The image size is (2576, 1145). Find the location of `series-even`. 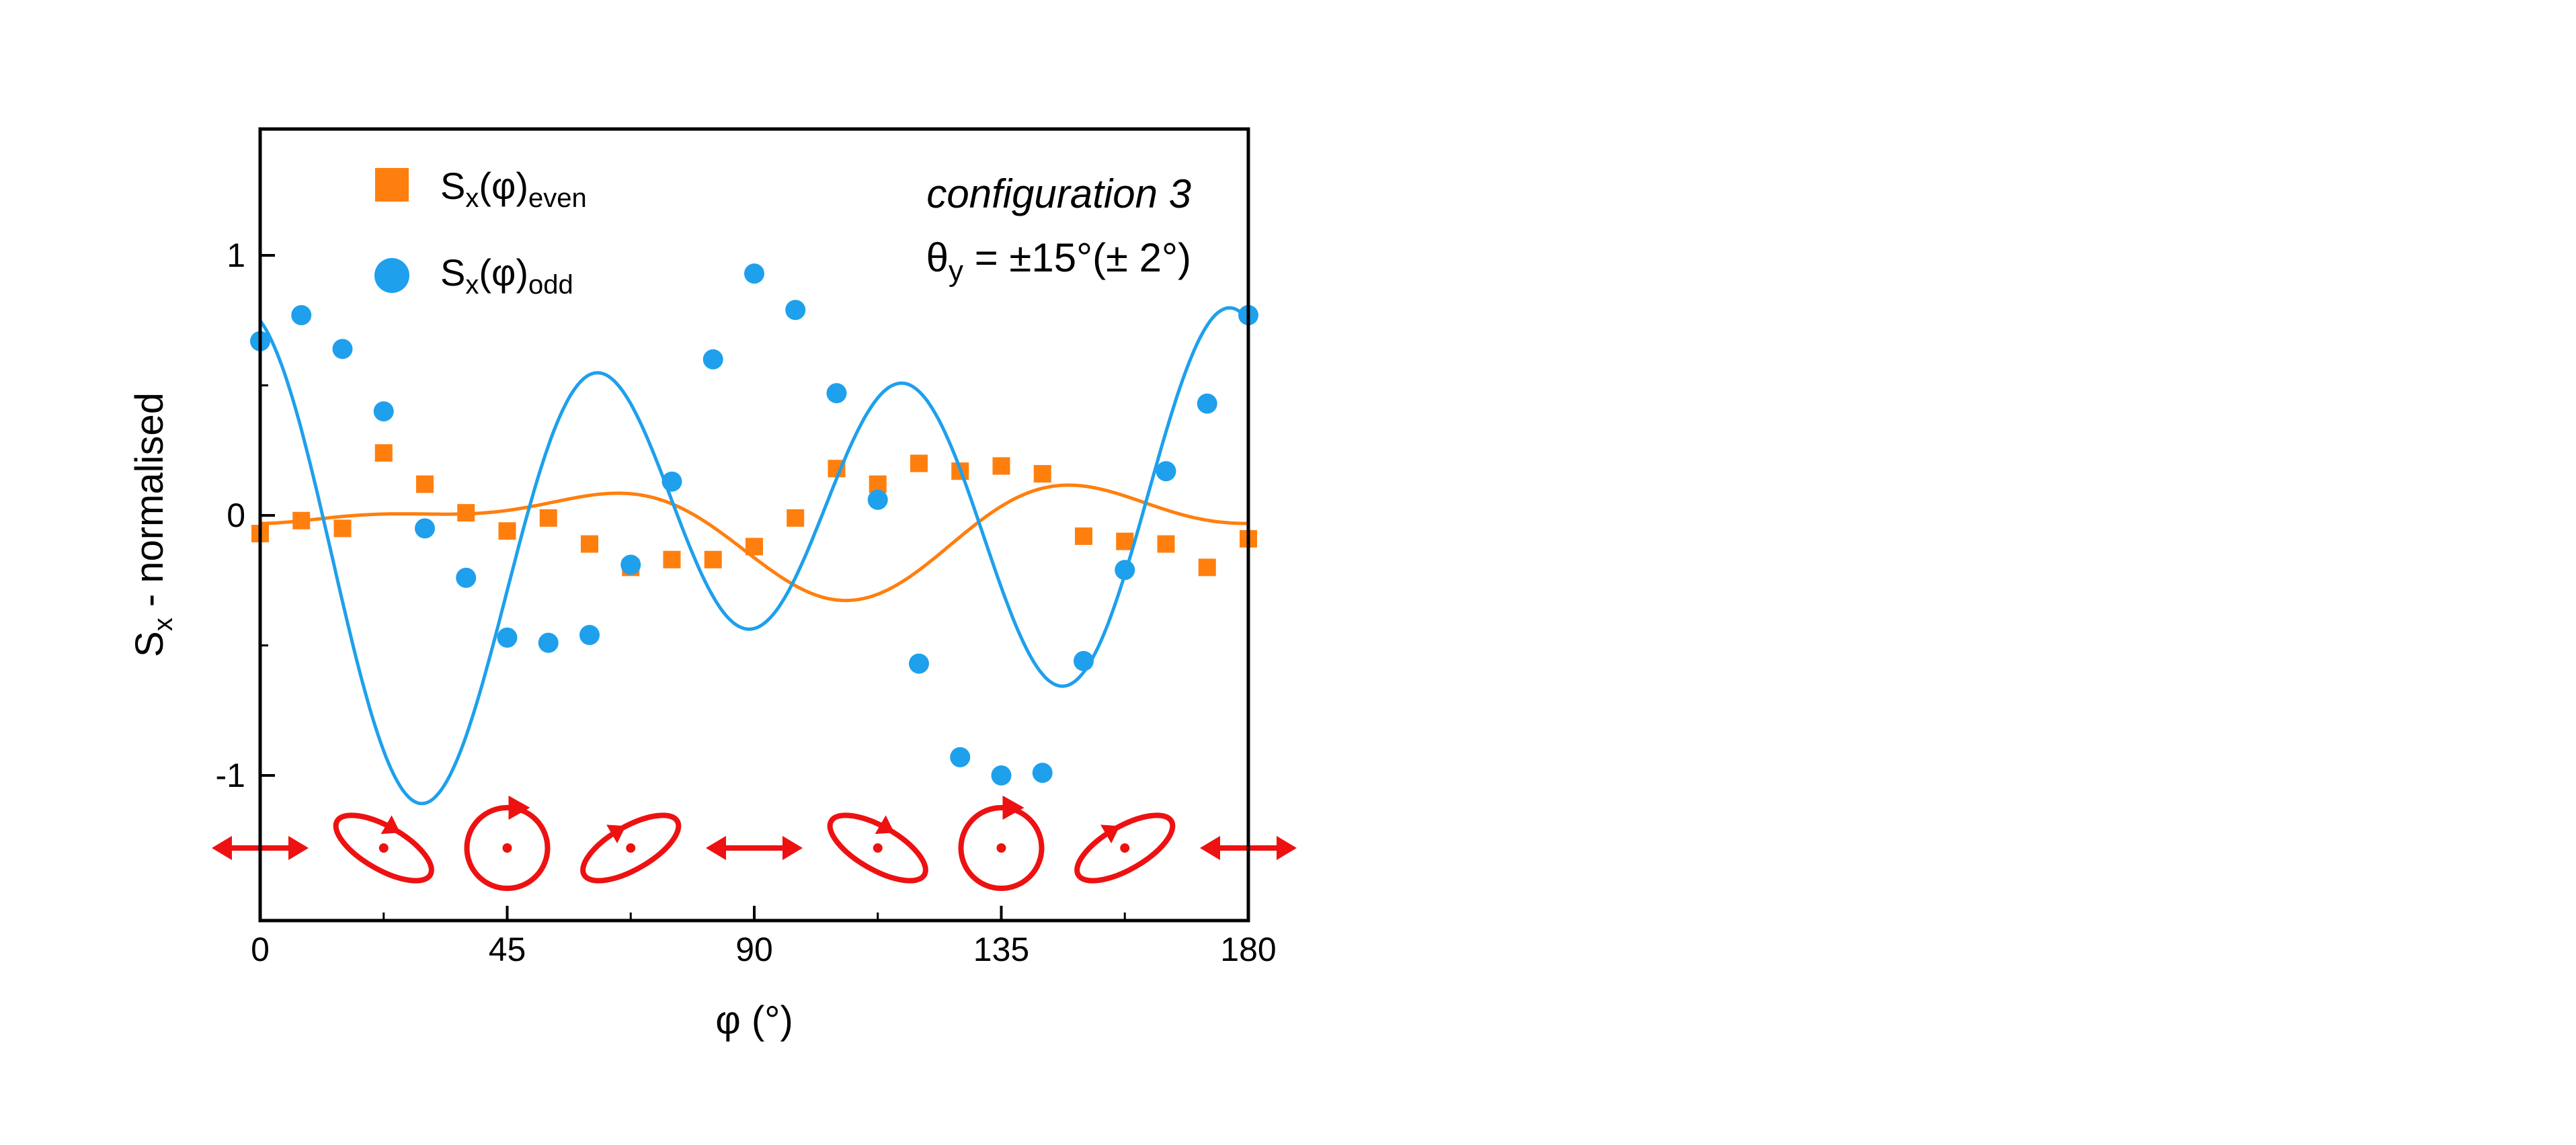

series-even is located at coordinates (754, 523).